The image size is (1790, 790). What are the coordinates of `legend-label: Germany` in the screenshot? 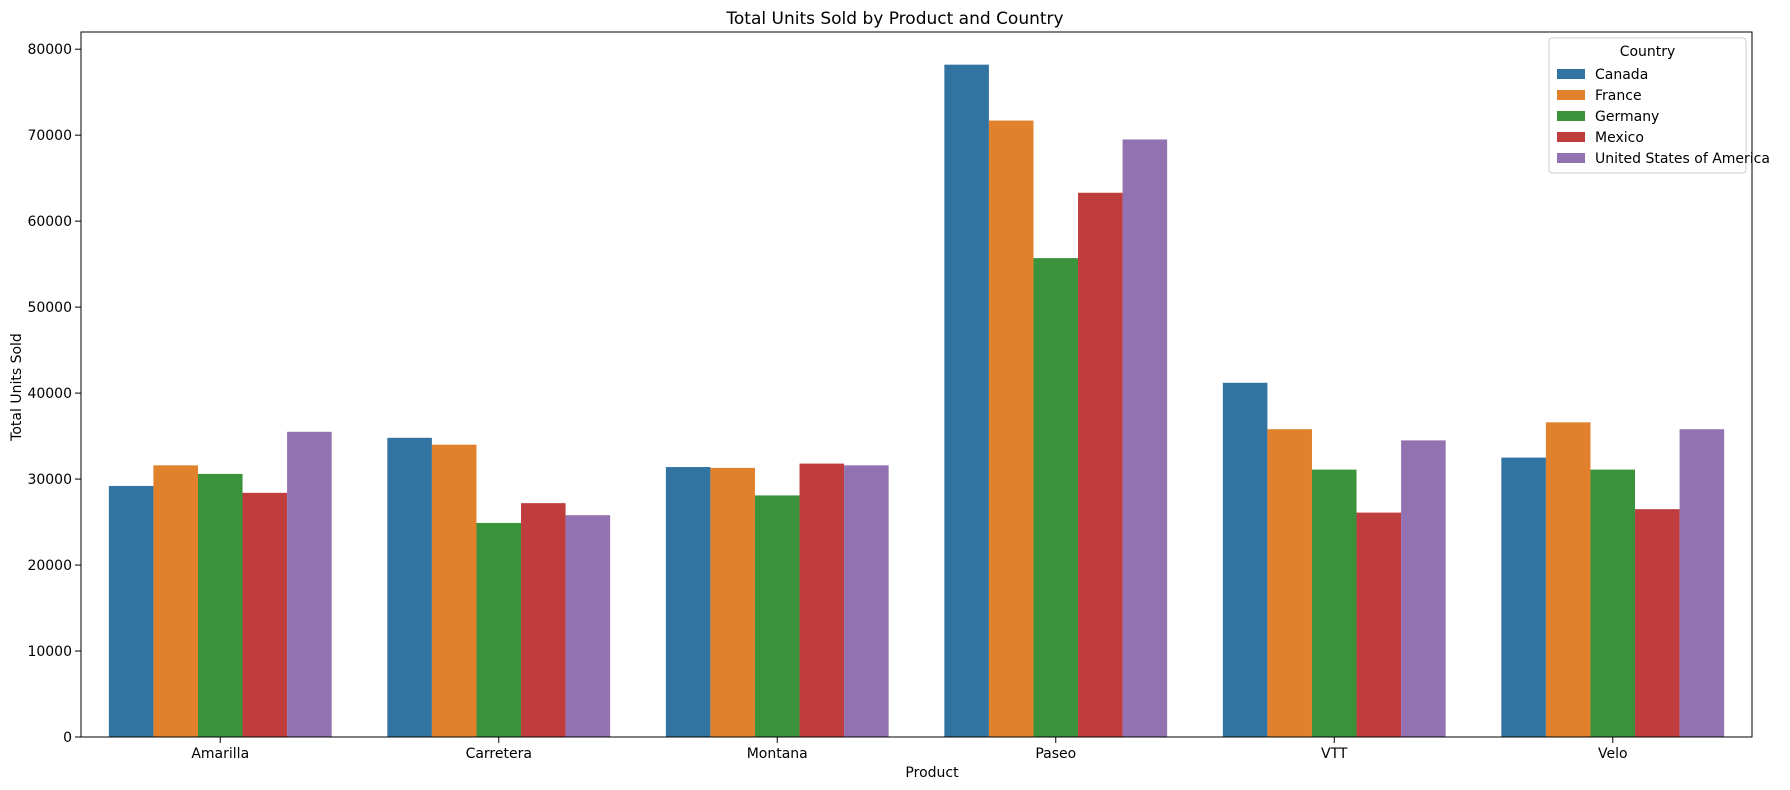 It's located at (1627, 117).